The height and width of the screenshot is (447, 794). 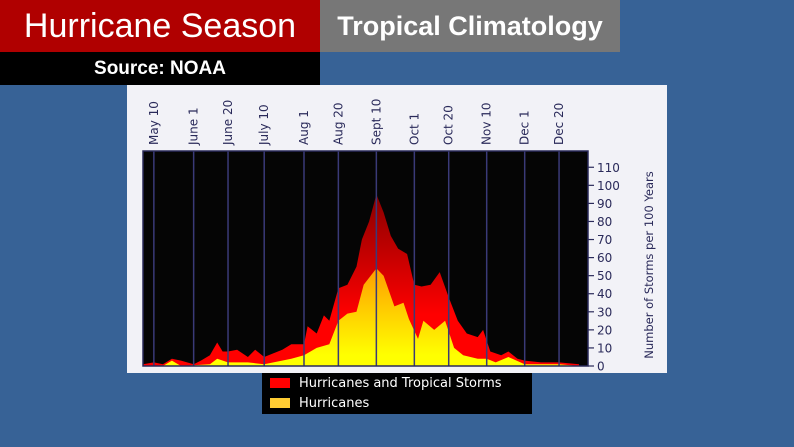 I want to click on x-tick-label: Aug 1, so click(x=304, y=127).